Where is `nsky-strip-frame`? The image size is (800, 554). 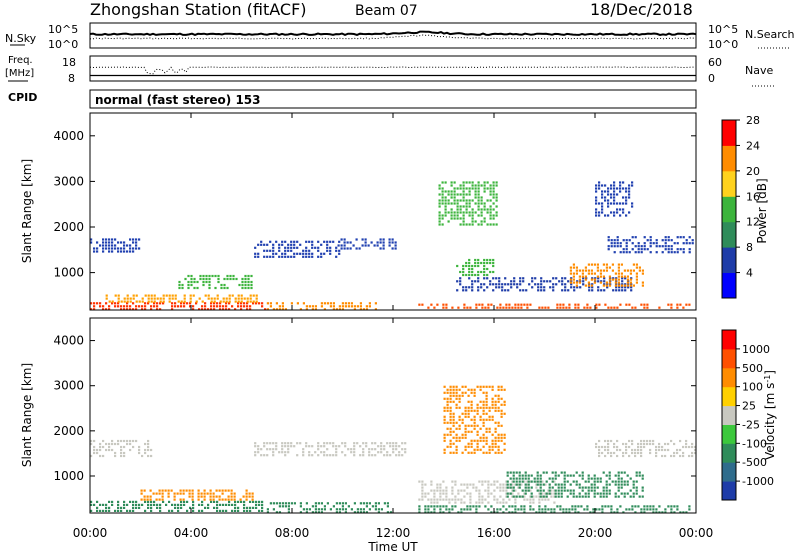 nsky-strip-frame is located at coordinates (393, 35).